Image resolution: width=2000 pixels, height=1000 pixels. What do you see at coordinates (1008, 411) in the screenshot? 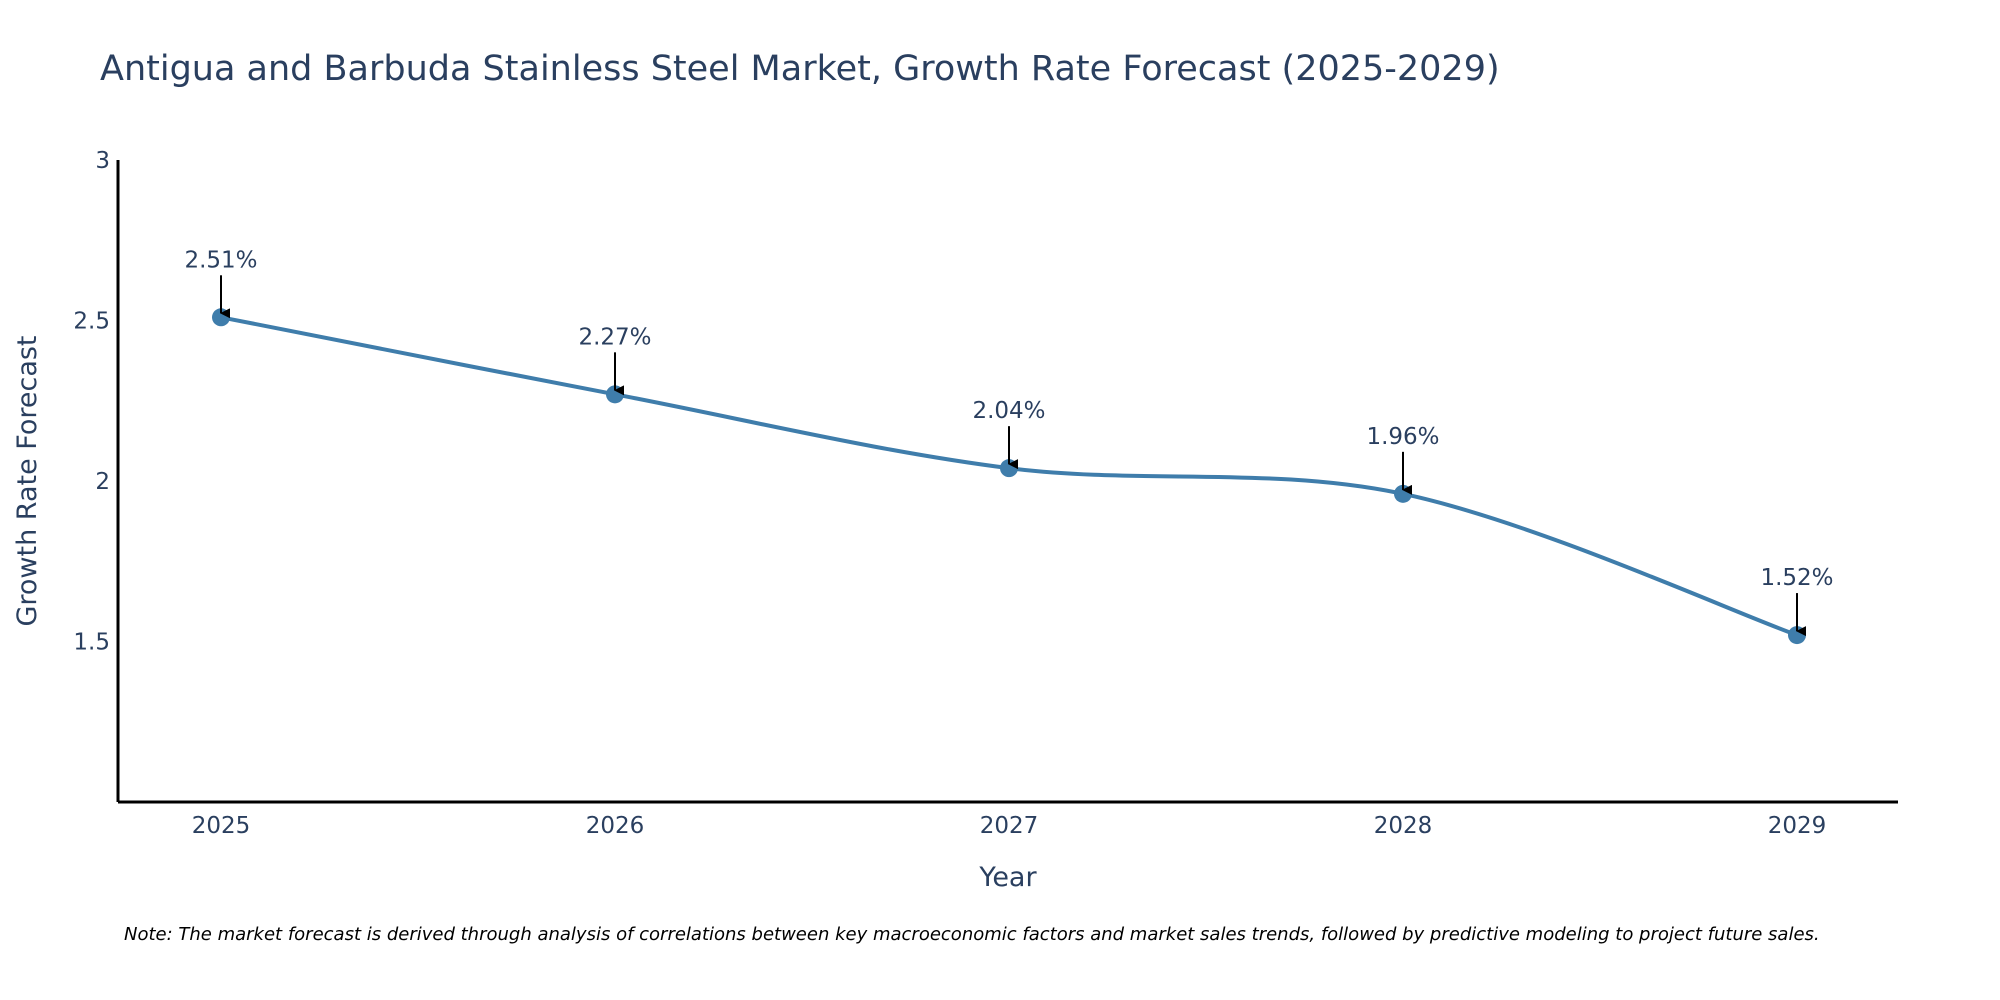
I see `data-label: 2.04%` at bounding box center [1008, 411].